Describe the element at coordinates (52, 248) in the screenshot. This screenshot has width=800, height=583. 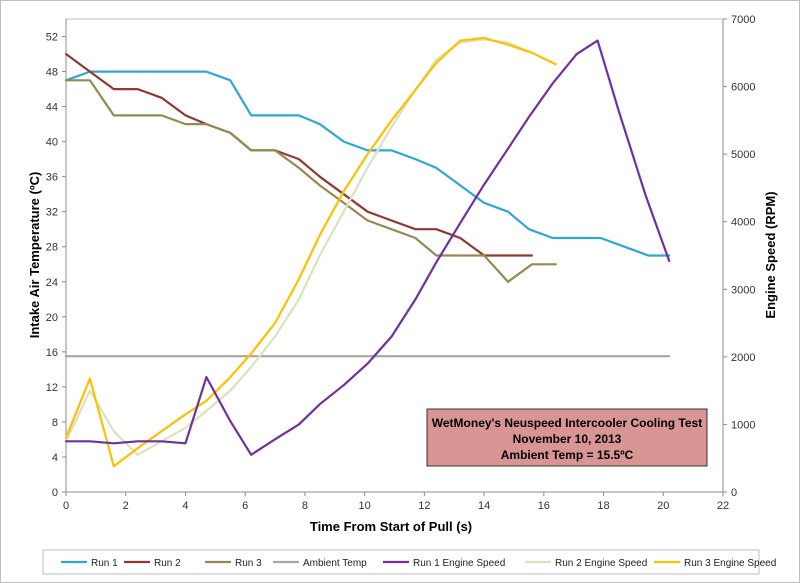
I see `y-left-tick-label: 28` at that location.